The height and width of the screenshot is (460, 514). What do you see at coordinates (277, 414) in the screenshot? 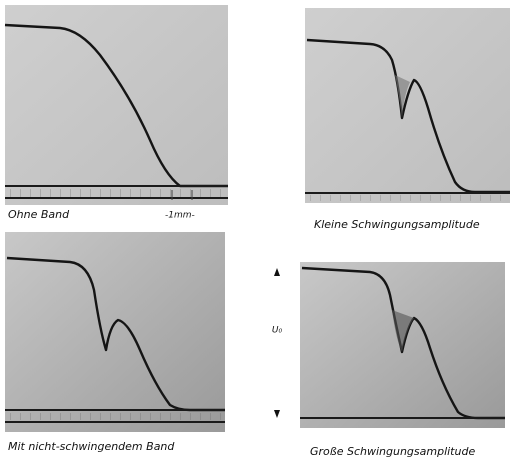
I see `arrow-down` at bounding box center [277, 414].